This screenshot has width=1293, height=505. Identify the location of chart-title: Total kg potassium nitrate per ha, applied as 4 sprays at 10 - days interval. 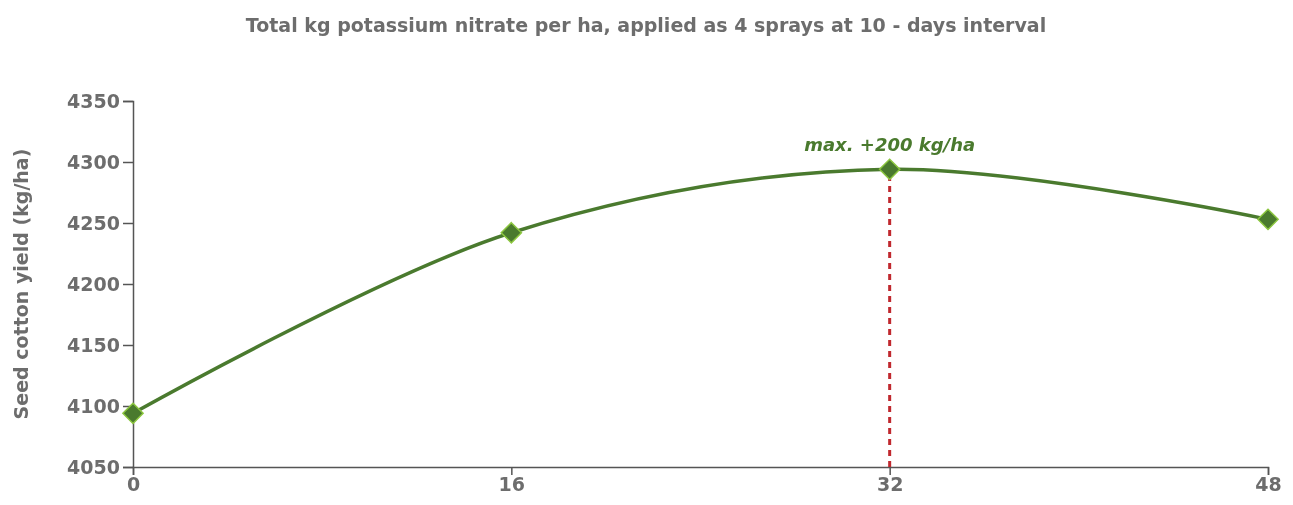
(646, 25).